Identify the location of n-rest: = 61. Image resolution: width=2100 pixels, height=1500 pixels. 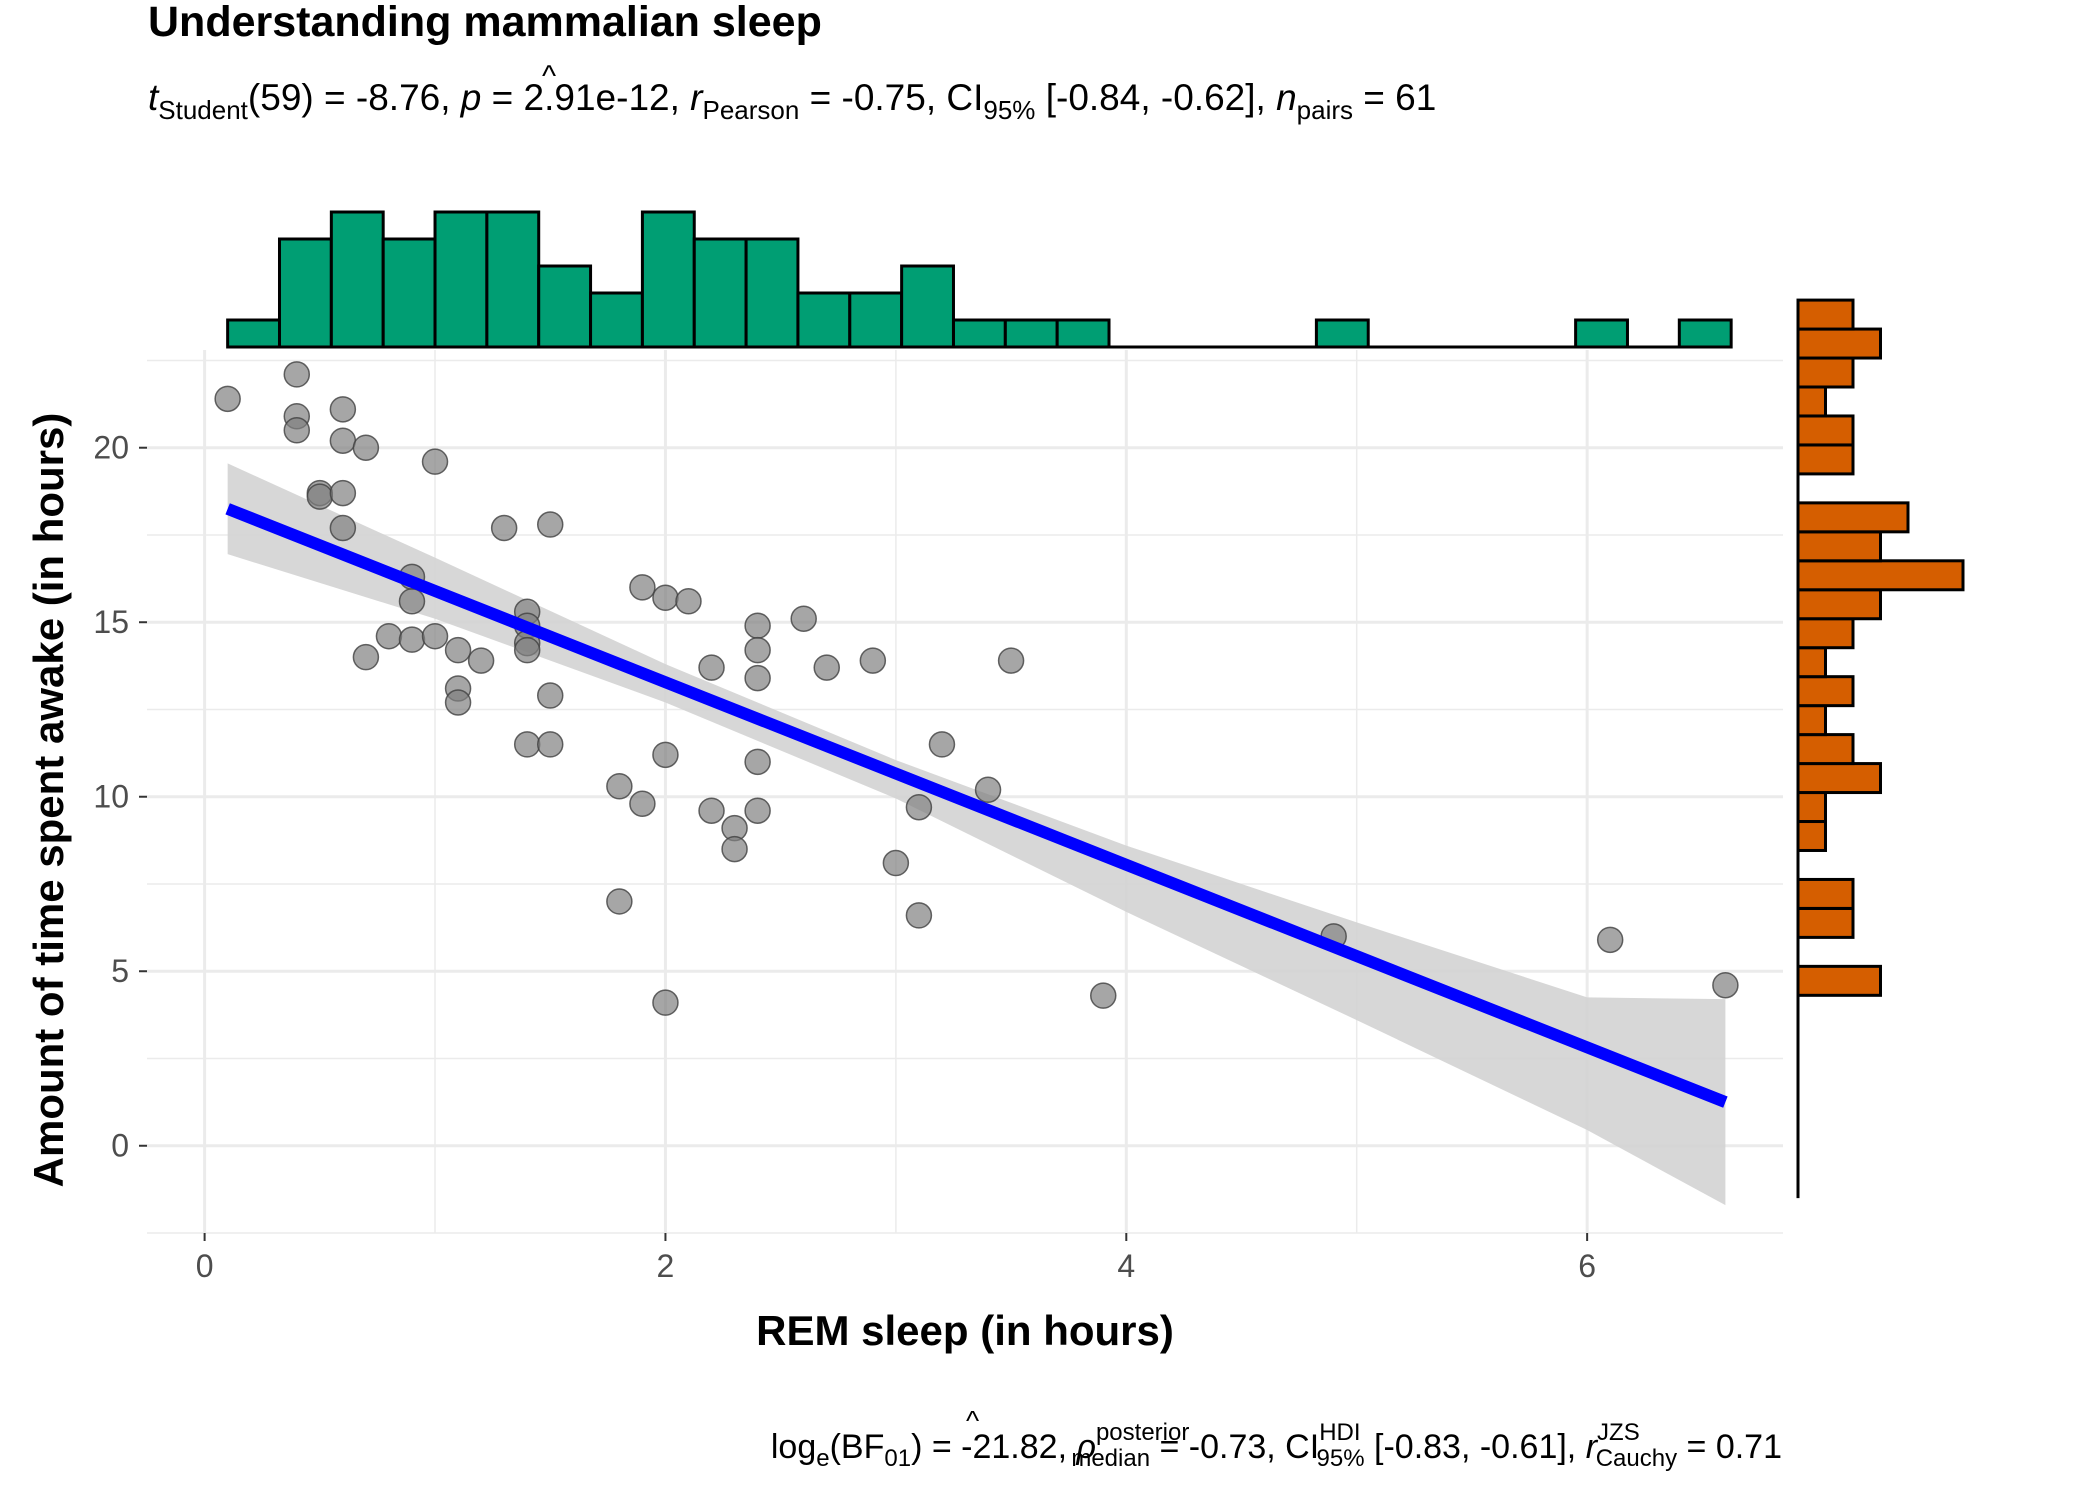
(1394, 97).